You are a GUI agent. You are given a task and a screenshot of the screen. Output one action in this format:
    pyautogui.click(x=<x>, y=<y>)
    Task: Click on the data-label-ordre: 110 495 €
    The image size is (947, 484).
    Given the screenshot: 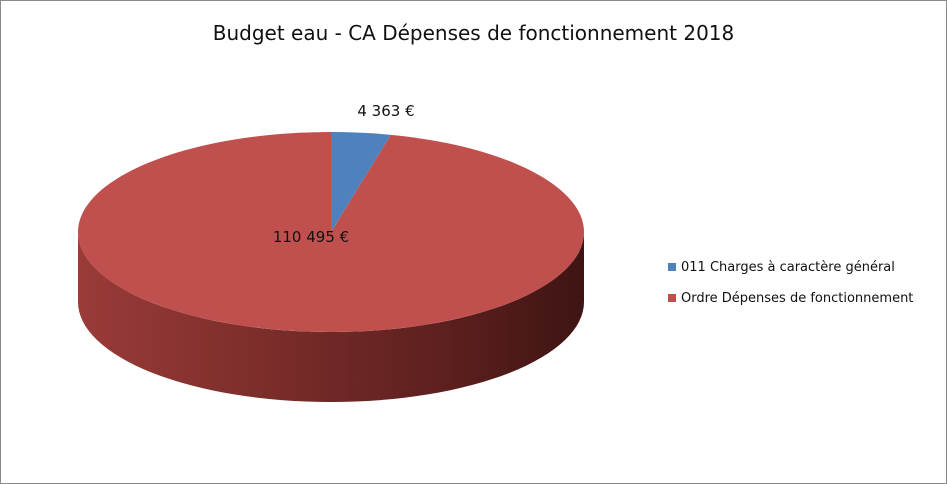 What is the action you would take?
    pyautogui.click(x=311, y=237)
    